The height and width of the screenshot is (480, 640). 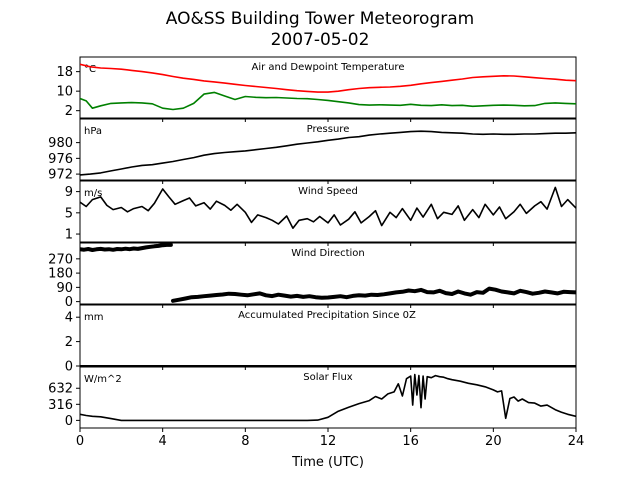 I want to click on figure-subtitle: 2007-05-02, so click(x=320, y=40).